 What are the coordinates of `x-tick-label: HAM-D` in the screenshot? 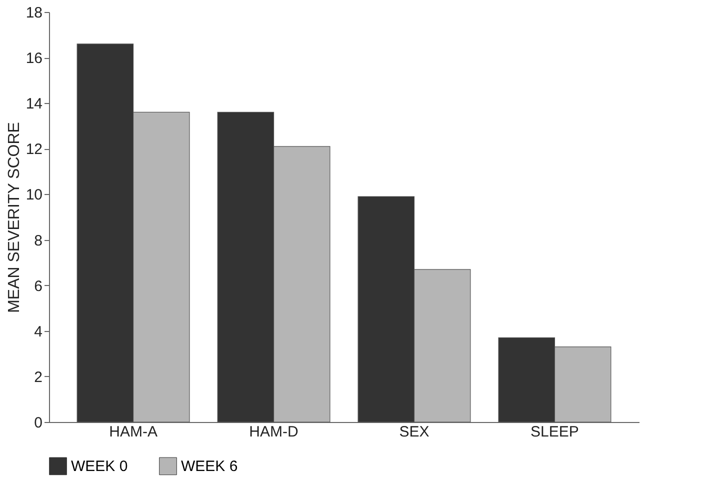 It's located at (274, 432).